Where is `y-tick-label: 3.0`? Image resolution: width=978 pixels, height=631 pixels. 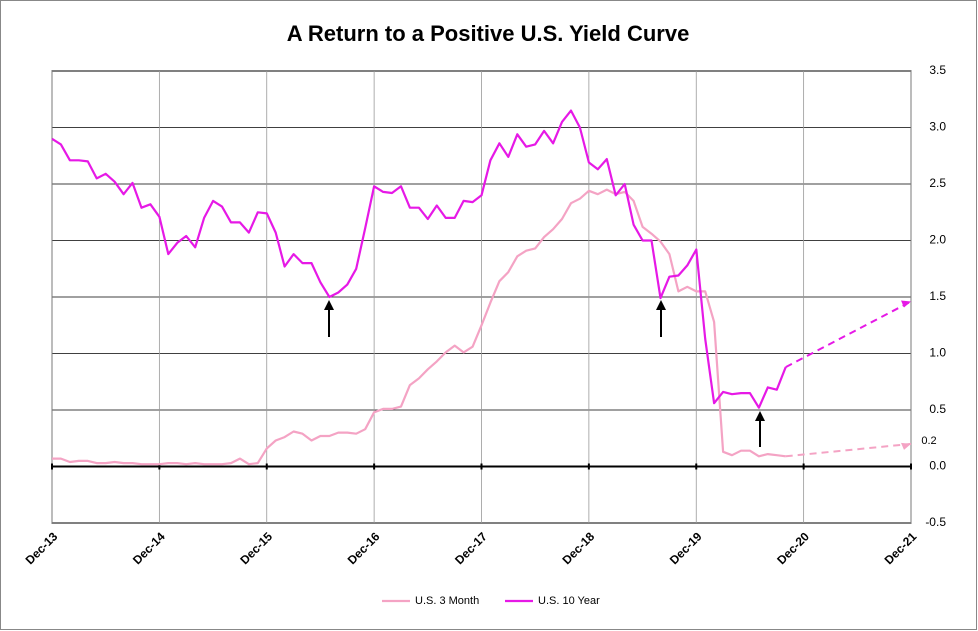 y-tick-label: 3.0 is located at coordinates (937, 127).